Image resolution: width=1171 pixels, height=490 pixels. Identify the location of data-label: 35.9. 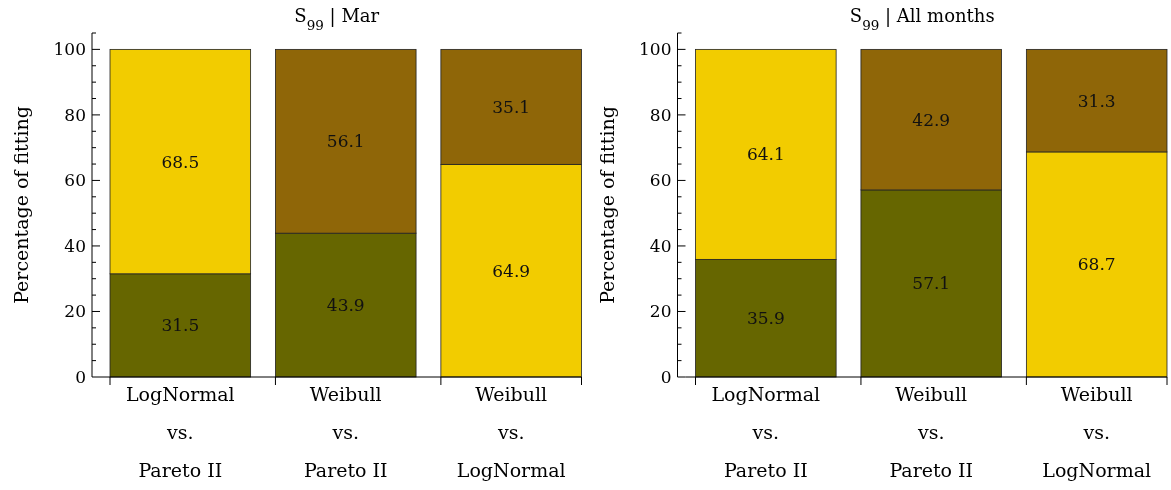
(765, 318).